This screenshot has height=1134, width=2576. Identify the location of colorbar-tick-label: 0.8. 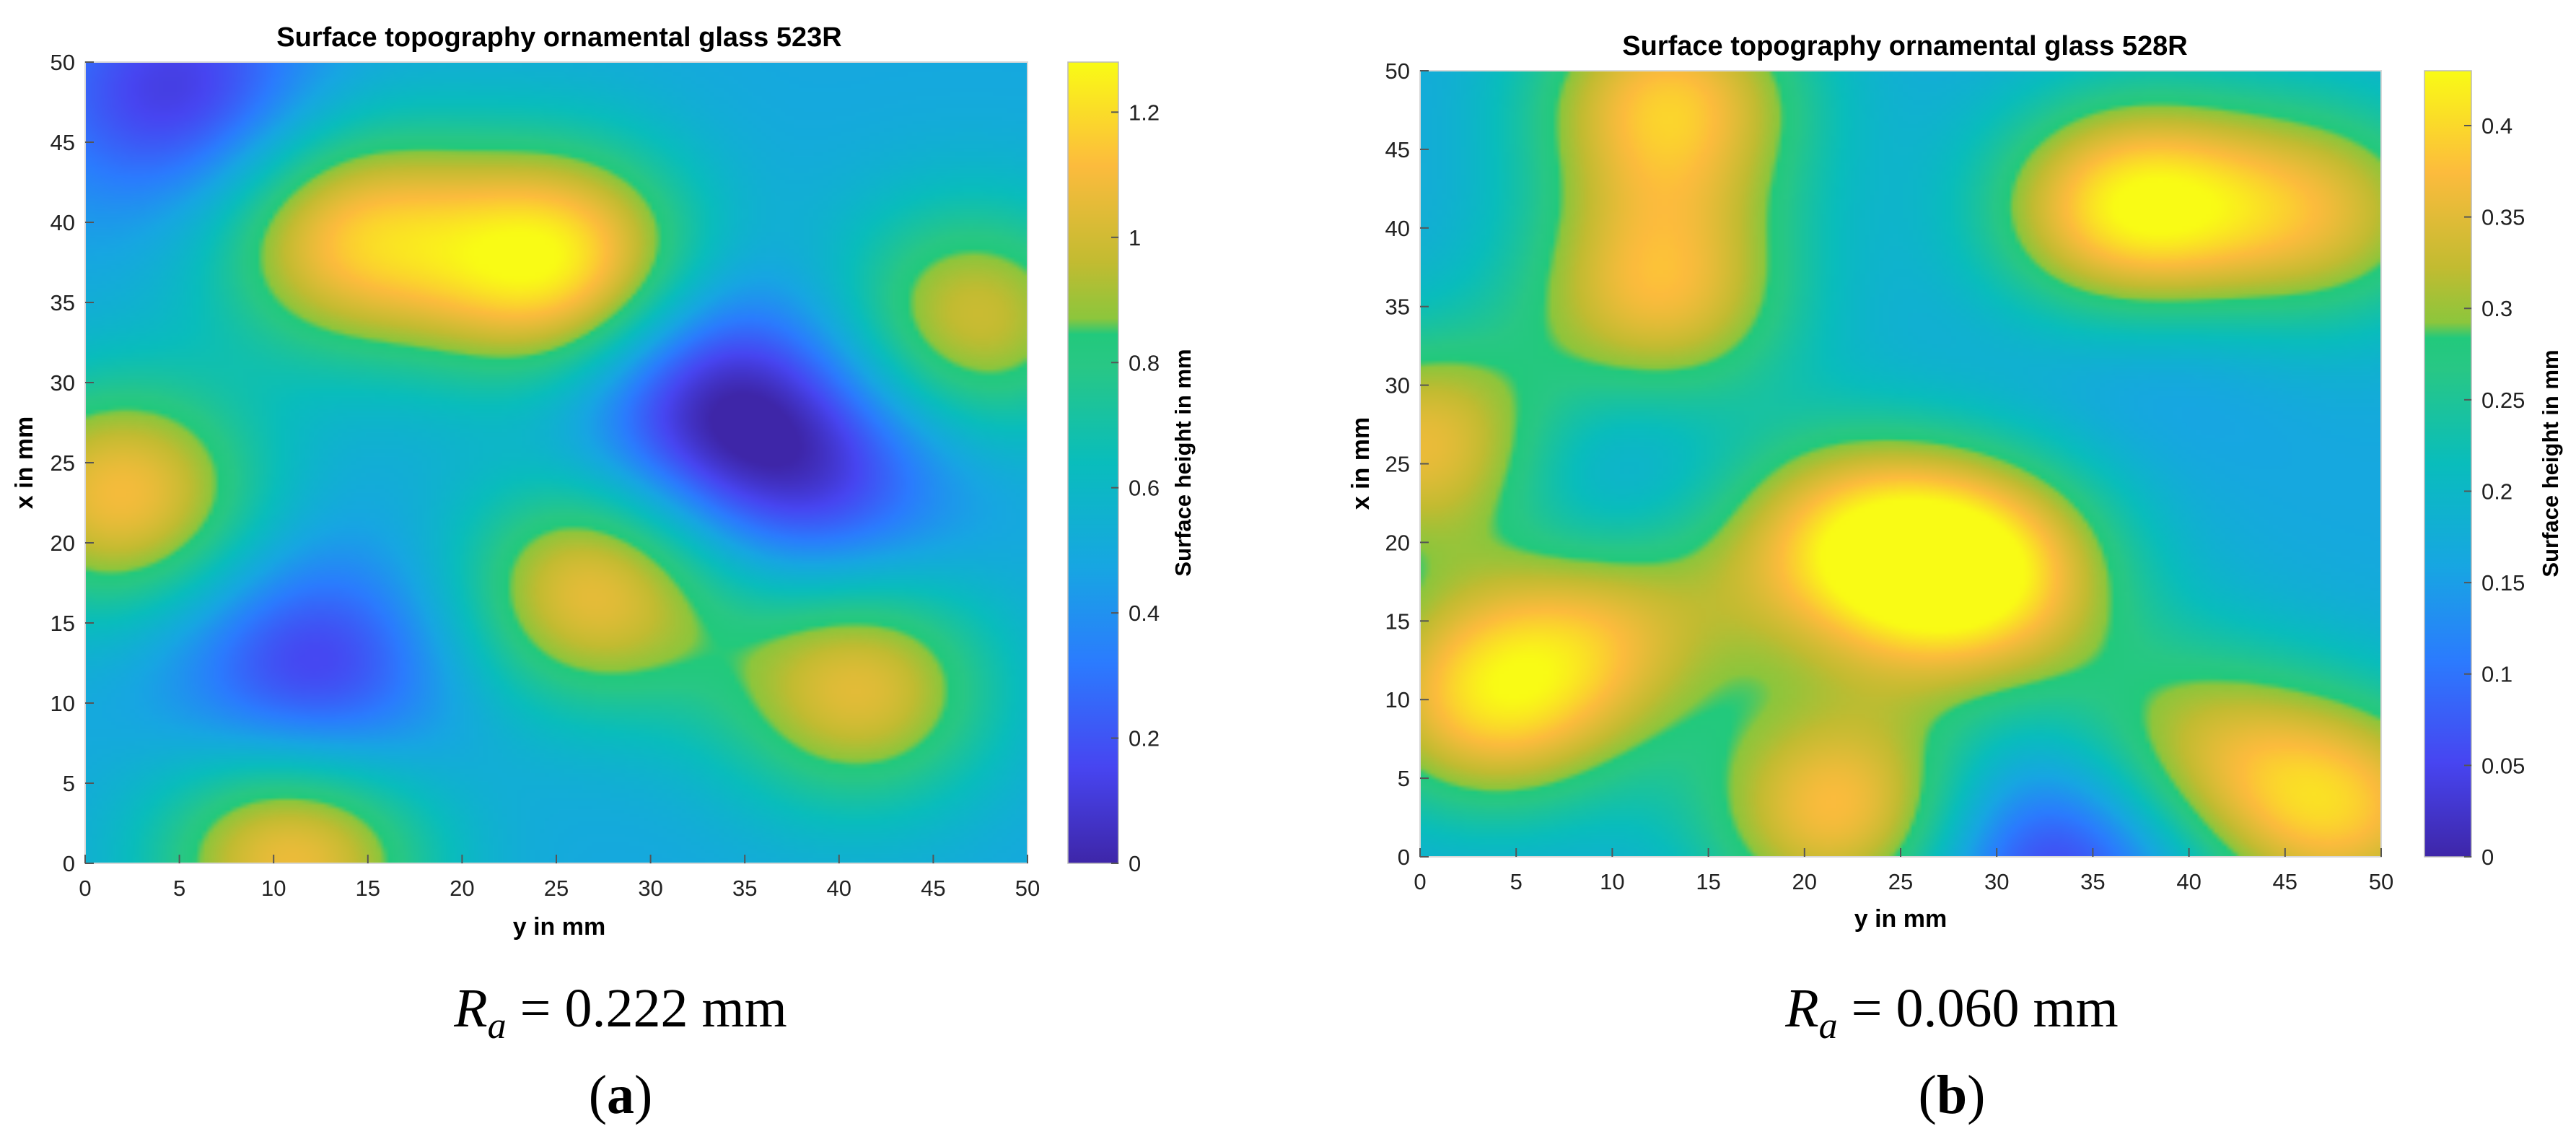
(1144, 362).